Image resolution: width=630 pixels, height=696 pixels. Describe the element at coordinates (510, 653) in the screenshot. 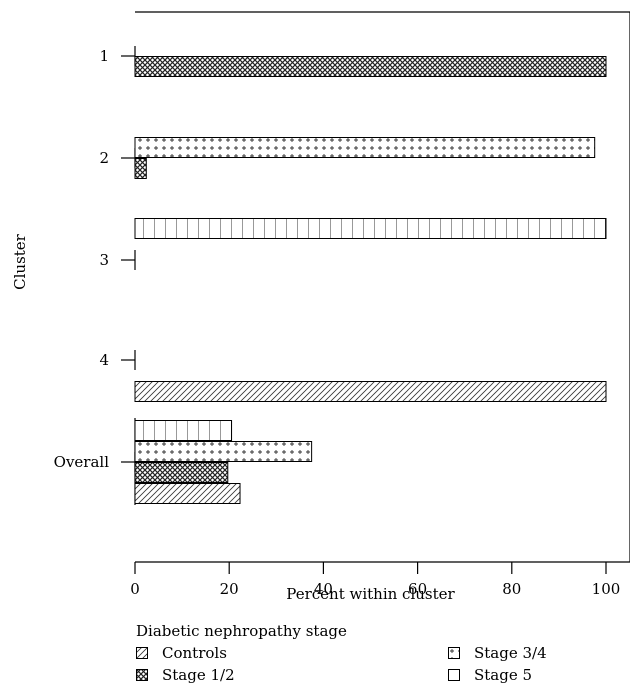

I see `legend-label-stage-3-4: Stage 3/4` at that location.